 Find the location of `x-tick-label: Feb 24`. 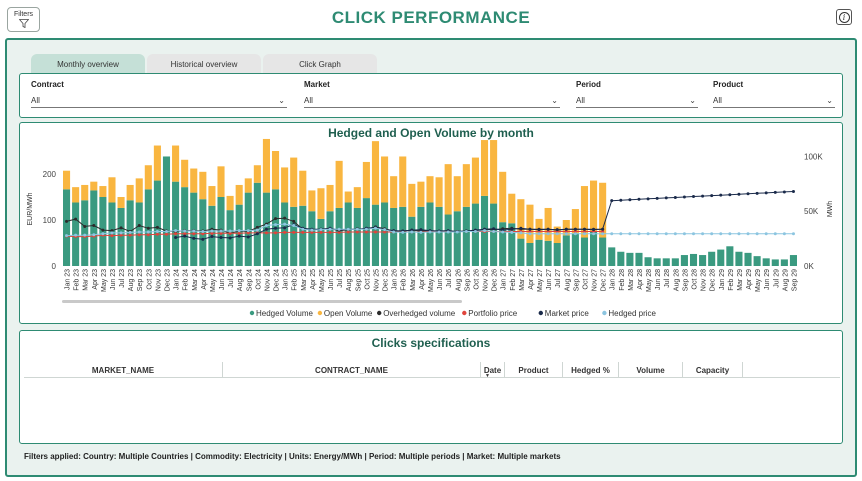

x-tick-label: Feb 24 is located at coordinates (186, 280).